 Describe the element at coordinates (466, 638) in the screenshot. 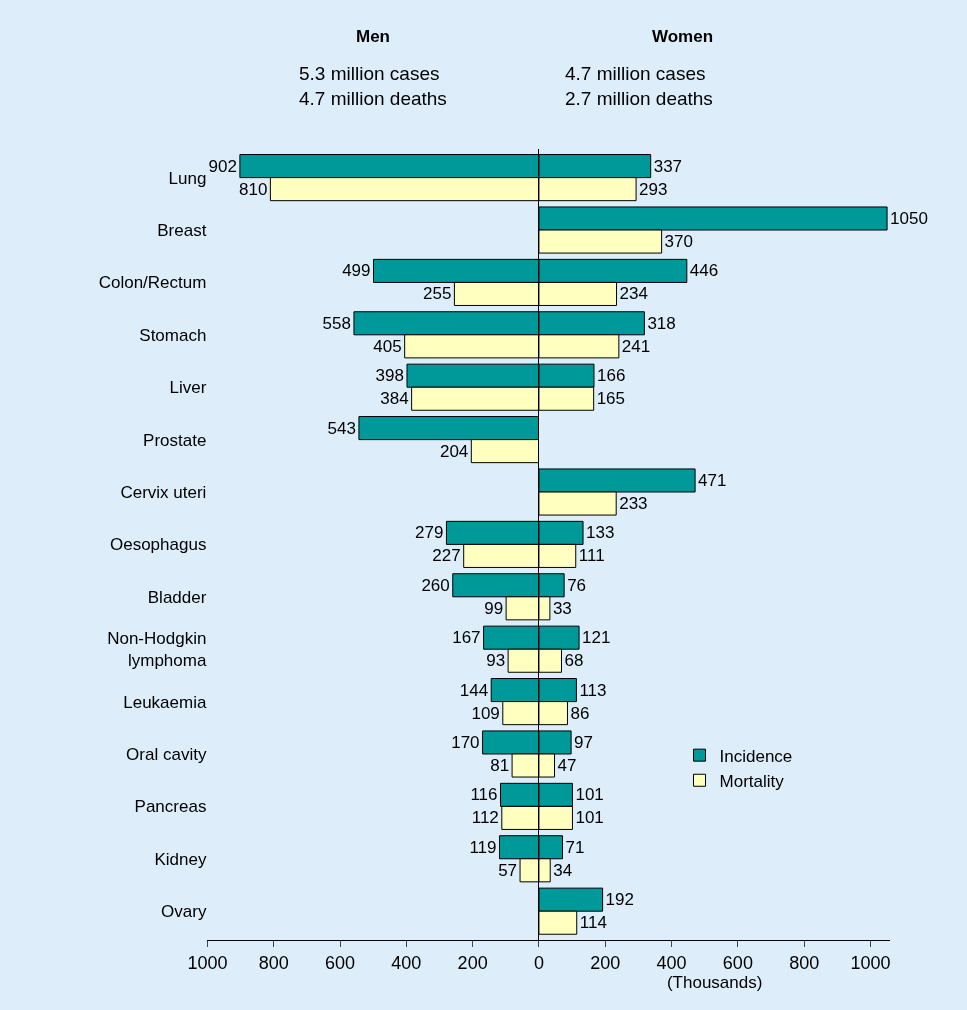

I see `data-label: 167` at that location.